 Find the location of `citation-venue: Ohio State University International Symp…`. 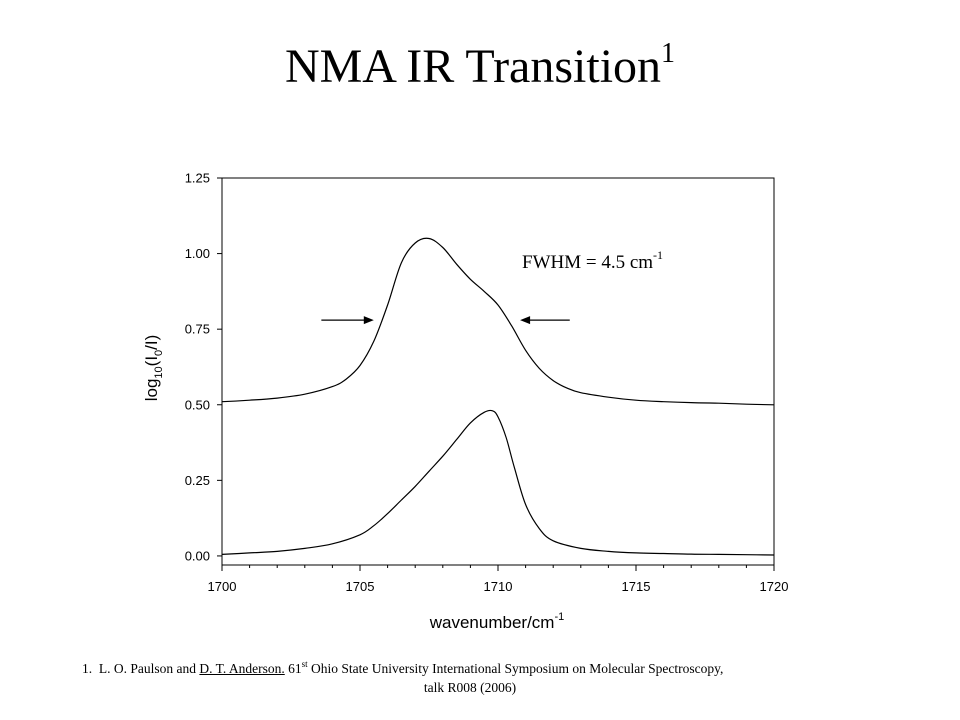

citation-venue: Ohio State University International Symp… is located at coordinates (517, 668).